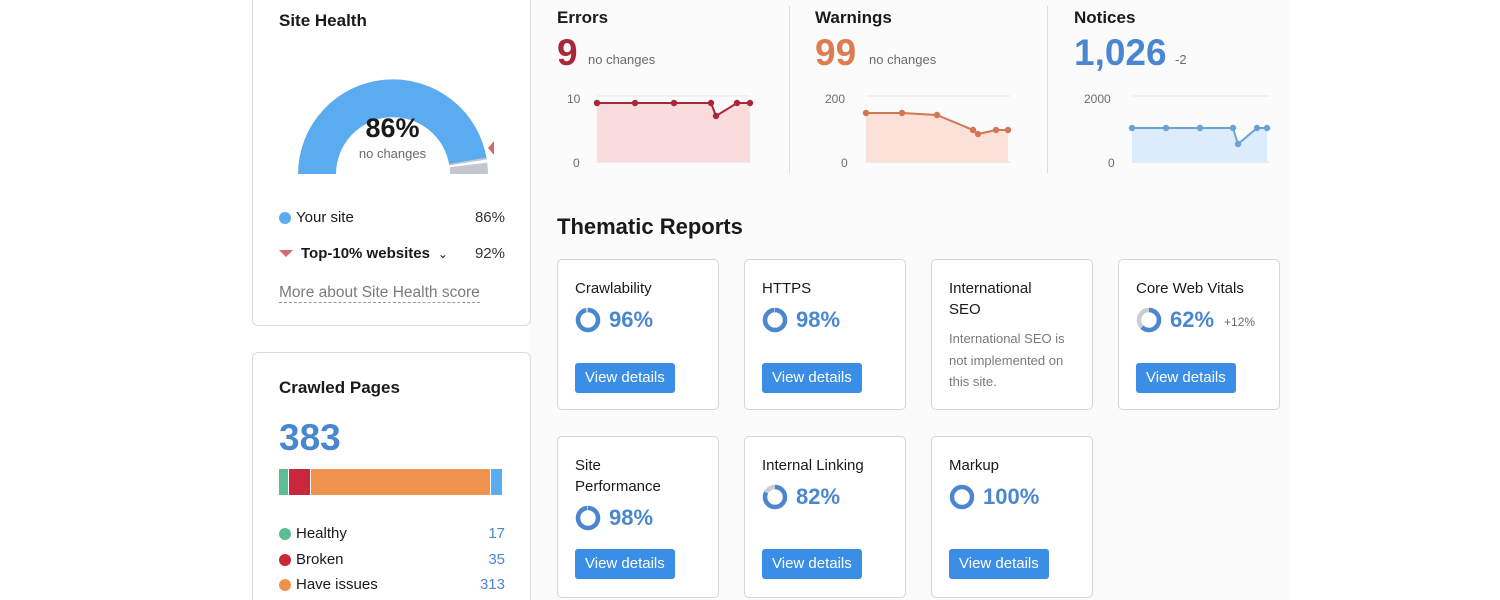 The height and width of the screenshot is (600, 1500). What do you see at coordinates (442, 253) in the screenshot?
I see `chevron-down-icon: ⌄` at bounding box center [442, 253].